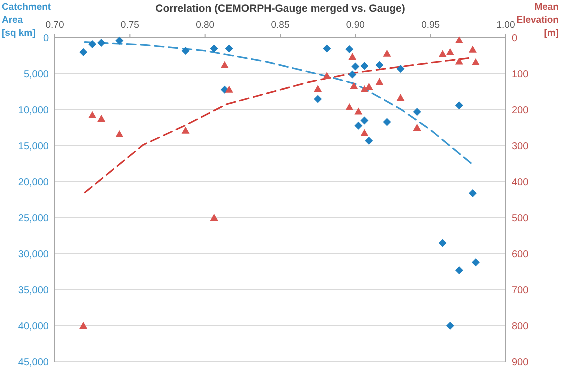  I want to click on y-tick-label: 20,000, so click(34, 183).